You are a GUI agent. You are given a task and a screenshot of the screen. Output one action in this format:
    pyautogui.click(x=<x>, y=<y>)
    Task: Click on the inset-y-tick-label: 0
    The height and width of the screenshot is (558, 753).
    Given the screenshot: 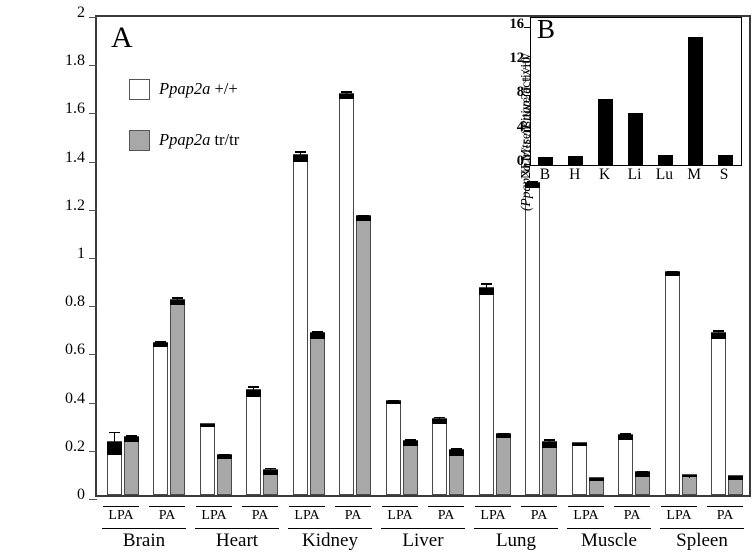 What is the action you would take?
    pyautogui.click(x=520, y=161)
    